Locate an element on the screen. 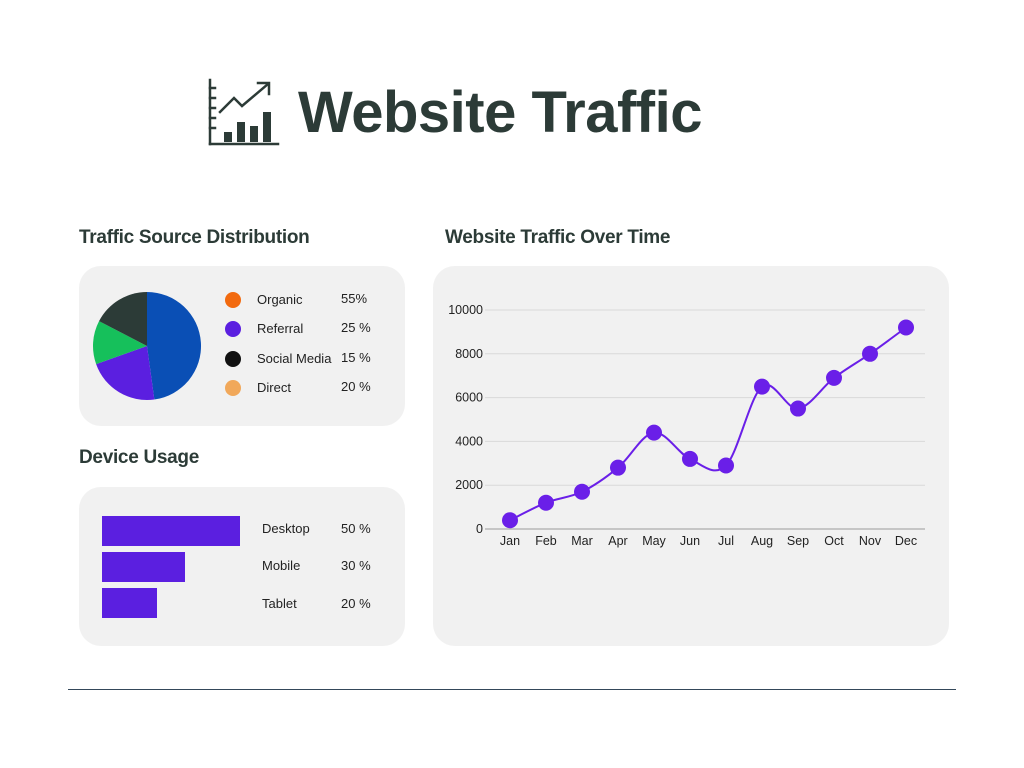 The image size is (1024, 768). data-point-nov is located at coordinates (870, 353).